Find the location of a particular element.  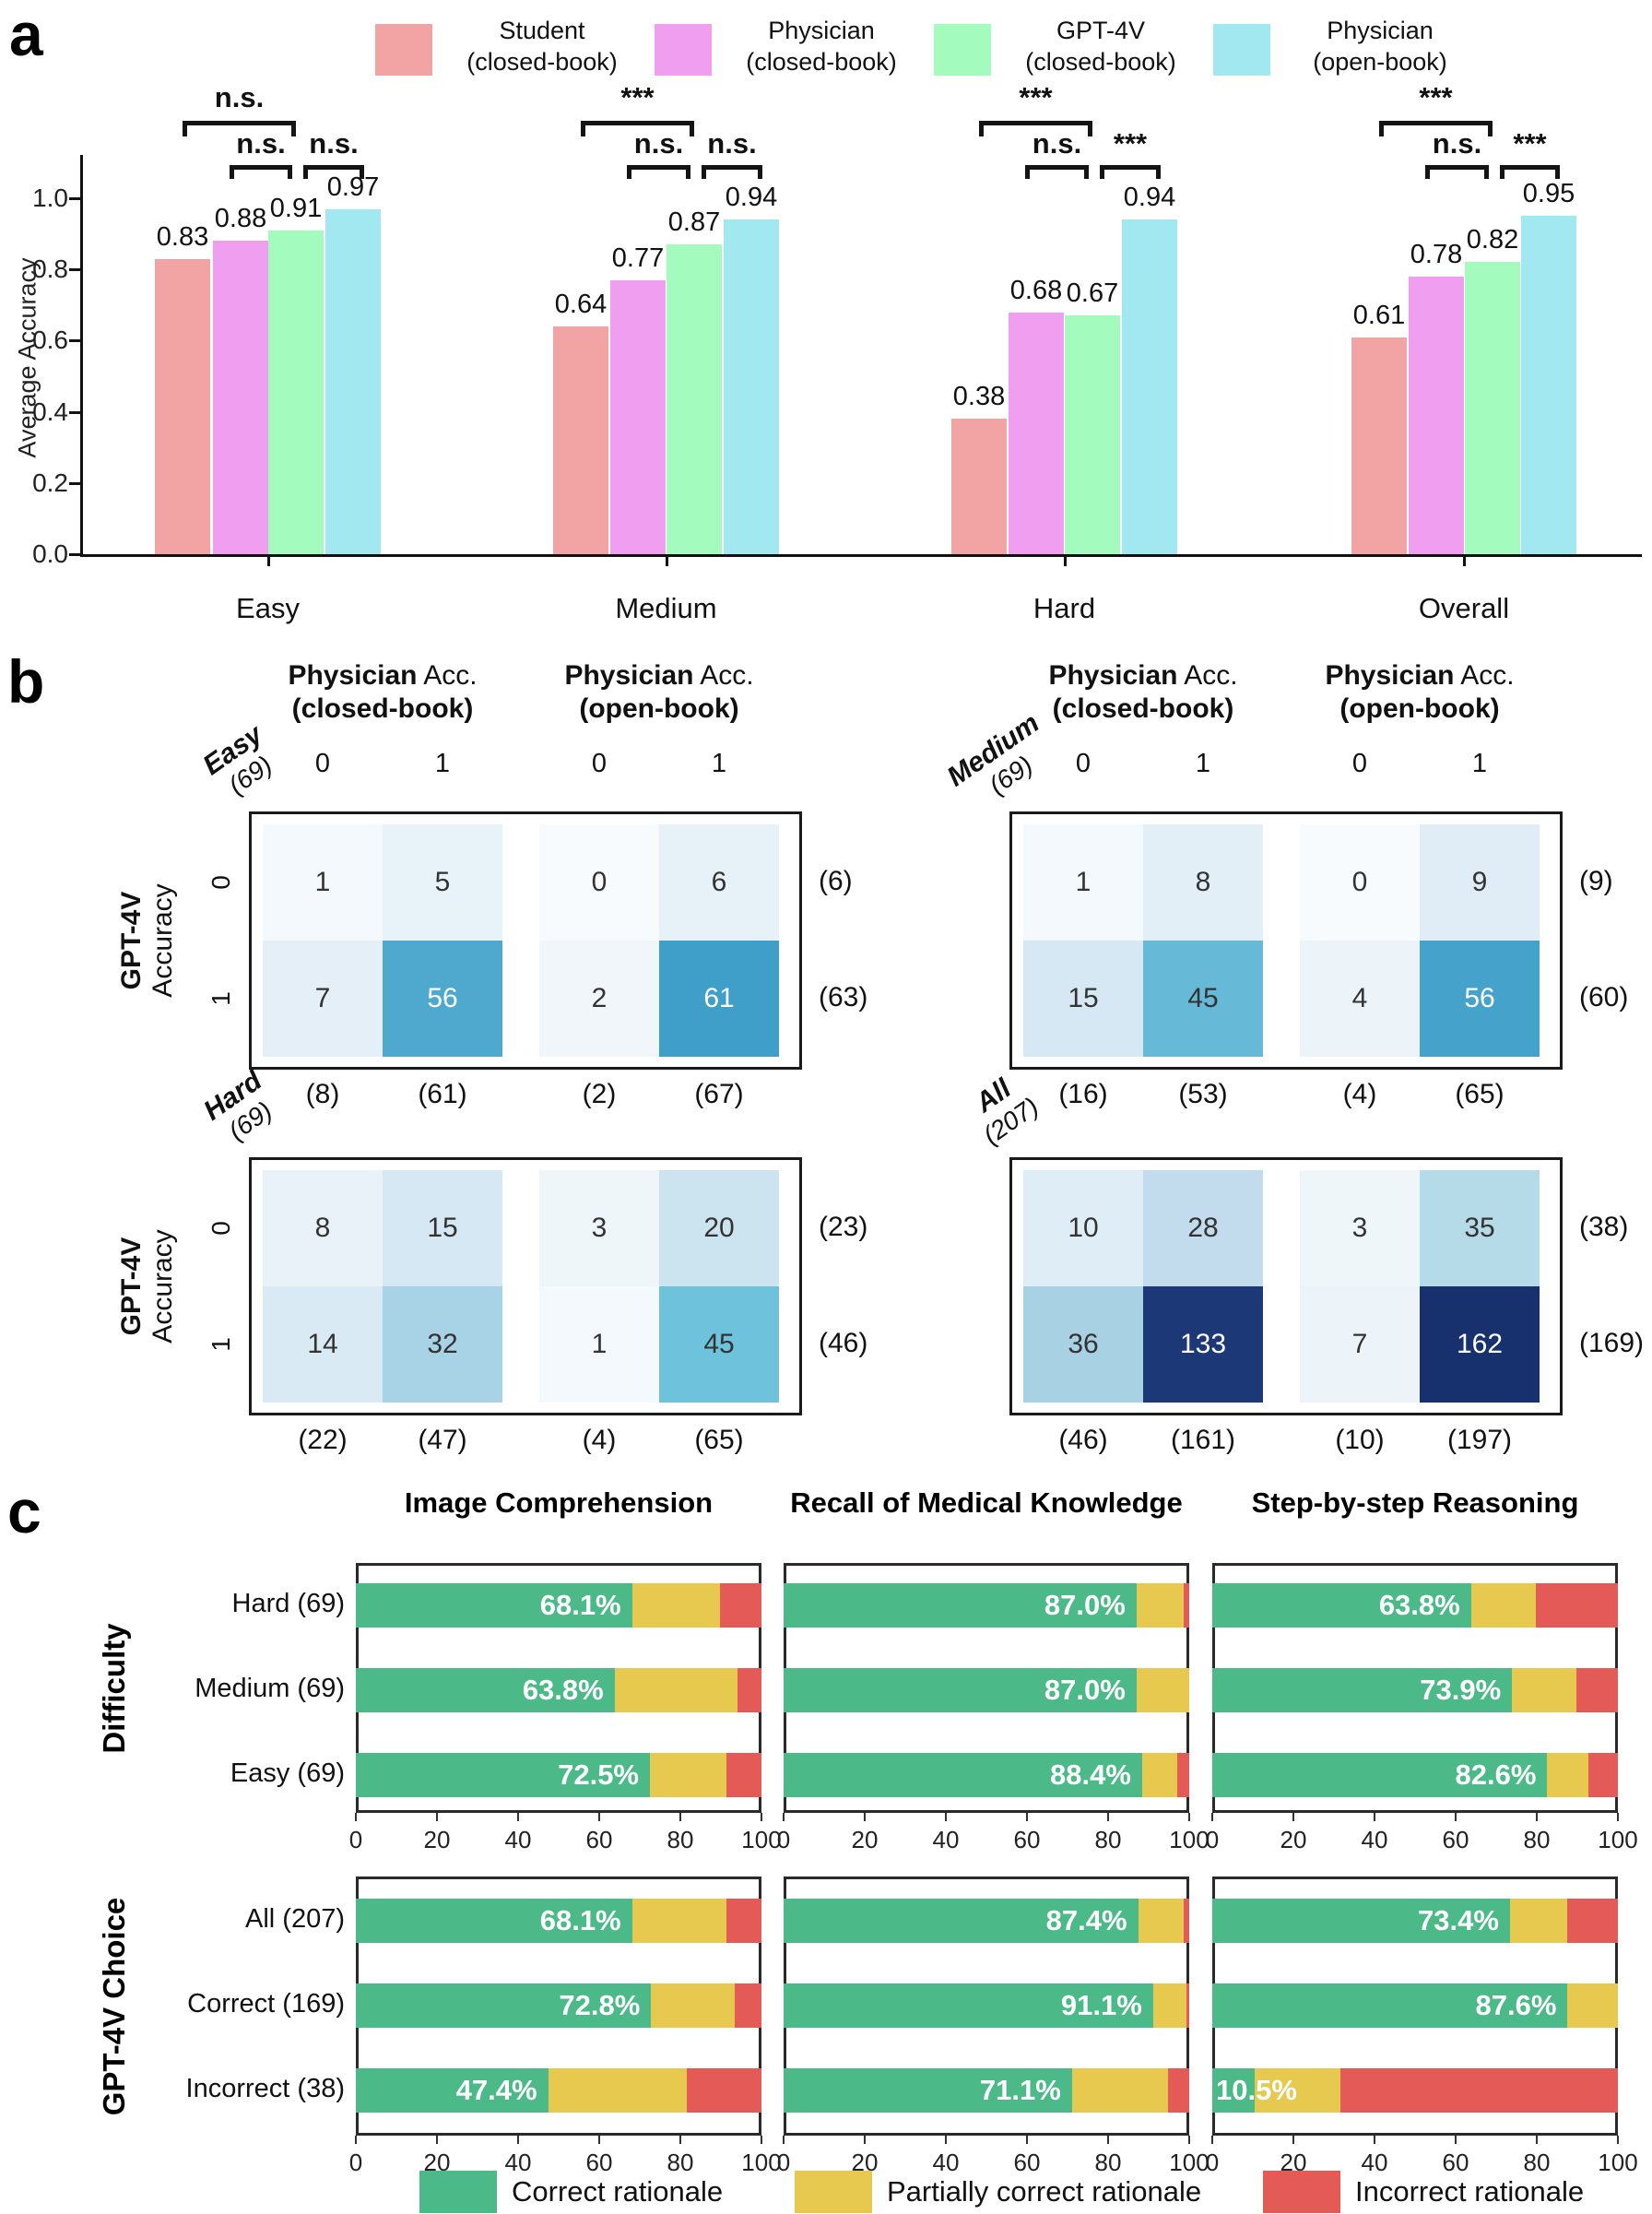

legend-swatch is located at coordinates (833, 2192).